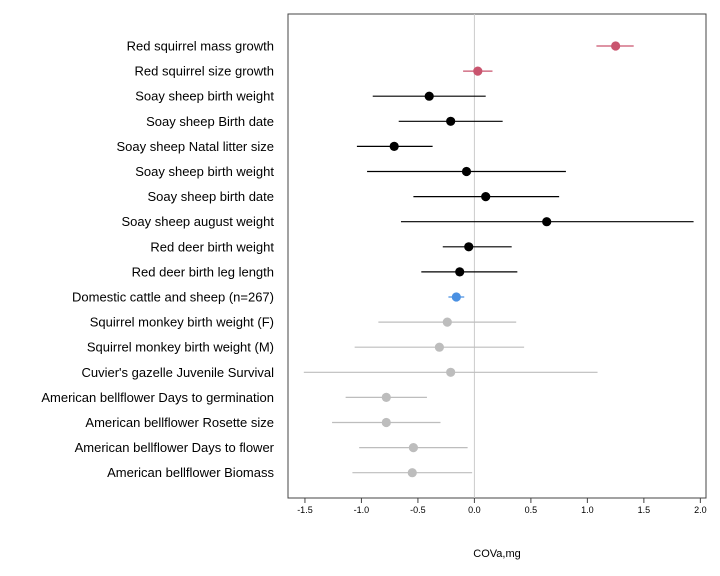 Image resolution: width=720 pixels, height=576 pixels. Describe the element at coordinates (305, 510) in the screenshot. I see `x-tick-label: -1.5` at that location.